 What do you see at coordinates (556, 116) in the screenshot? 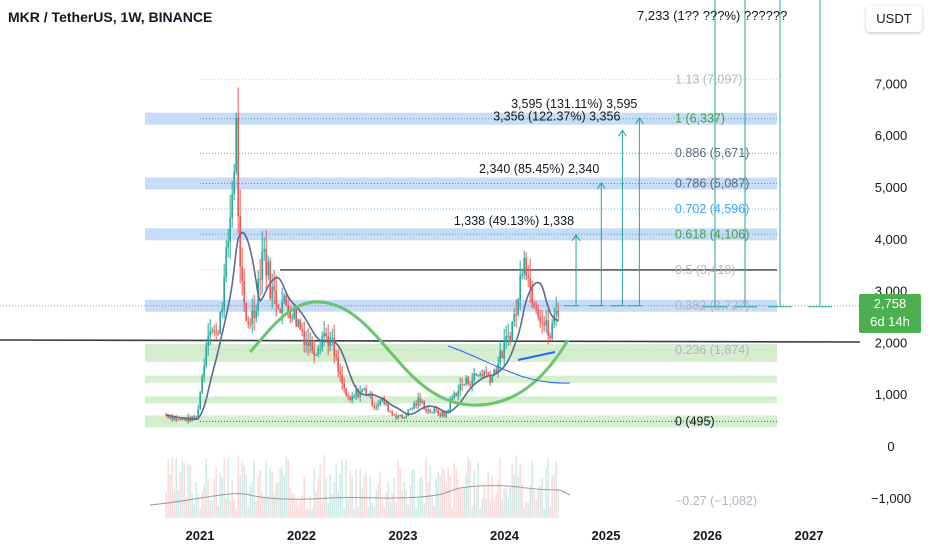
I see `projection-label-2: 3,356 (122.37%) 3,356` at bounding box center [556, 116].